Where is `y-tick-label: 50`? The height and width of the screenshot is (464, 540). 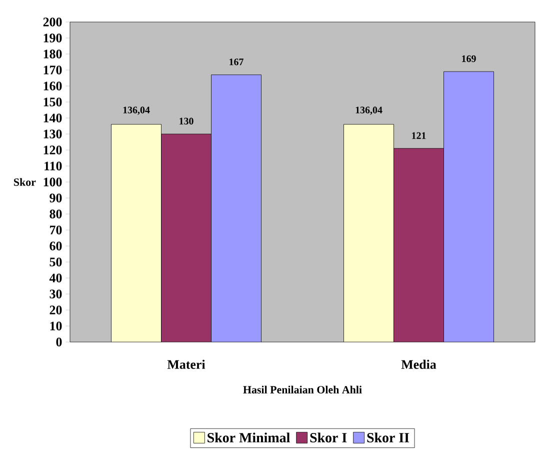
y-tick-label: 50 is located at coordinates (56, 262).